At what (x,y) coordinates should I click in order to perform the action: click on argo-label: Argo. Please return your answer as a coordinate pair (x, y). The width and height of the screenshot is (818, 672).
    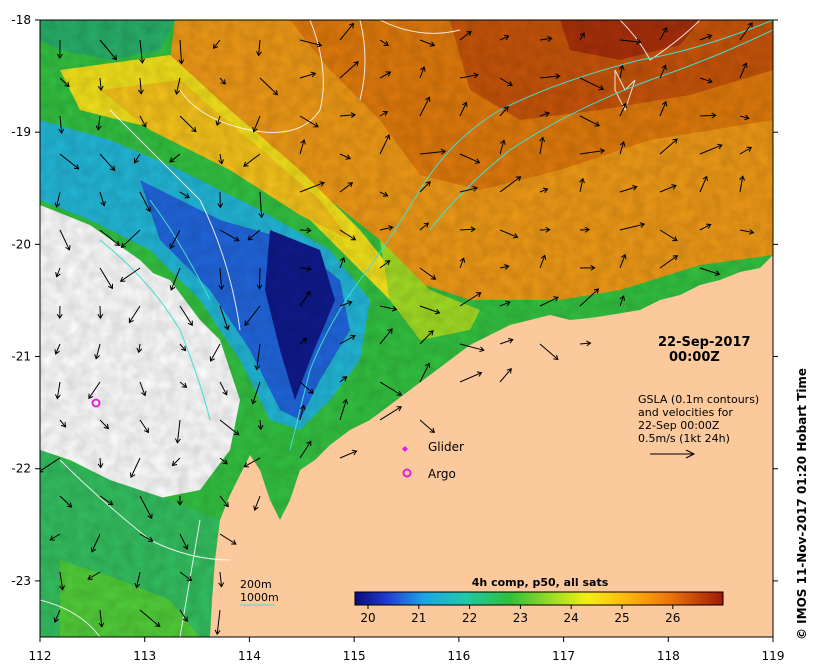
    Looking at the image, I should click on (442, 474).